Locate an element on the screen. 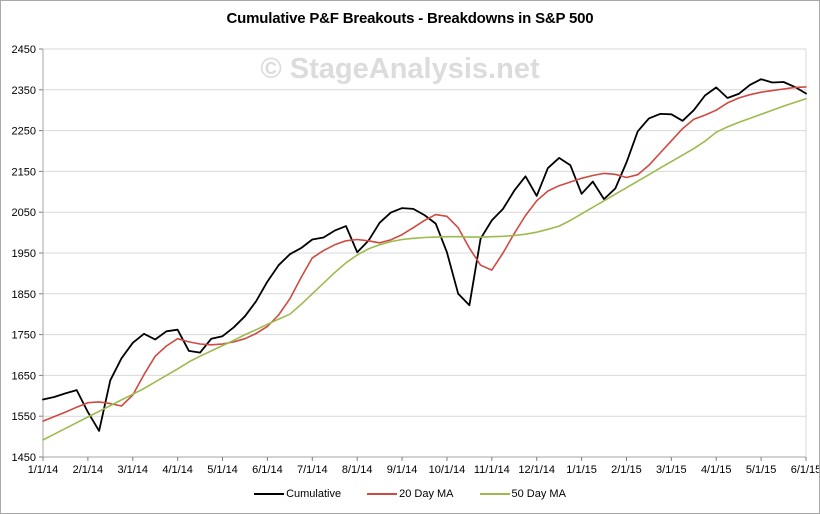 Image resolution: width=820 pixels, height=514 pixels. x-axis-label: 5/1/14 is located at coordinates (222, 470).